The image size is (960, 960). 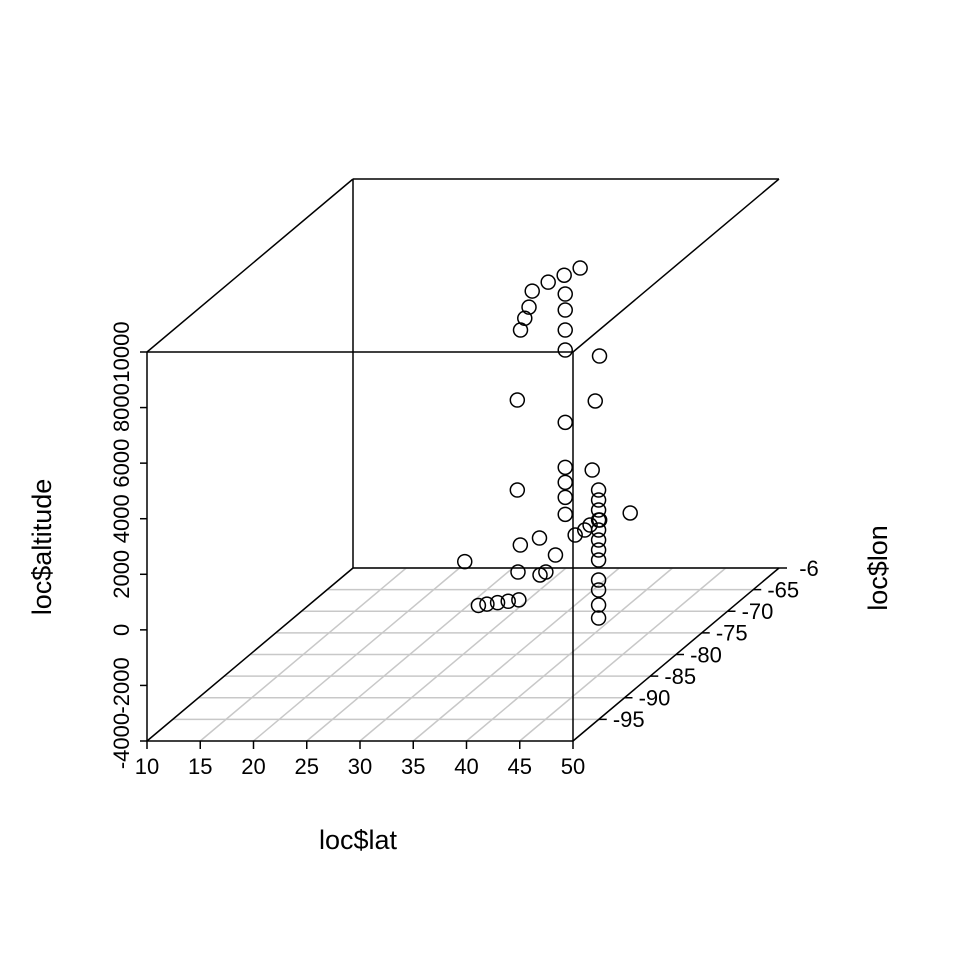 What do you see at coordinates (706, 654) in the screenshot?
I see `y-tick-label: -80` at bounding box center [706, 654].